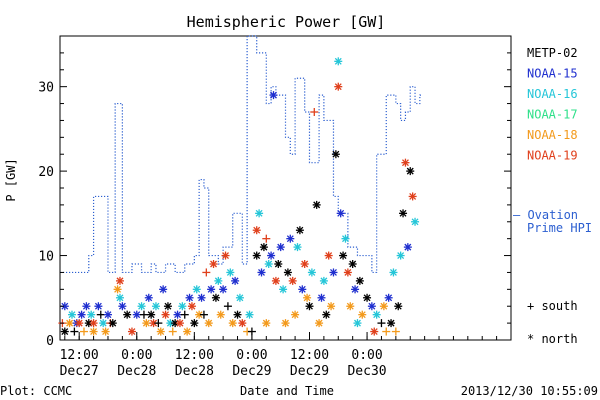 The image size is (600, 400). What do you see at coordinates (552, 339) in the screenshot?
I see `legend-north-symbol: * north` at bounding box center [552, 339].